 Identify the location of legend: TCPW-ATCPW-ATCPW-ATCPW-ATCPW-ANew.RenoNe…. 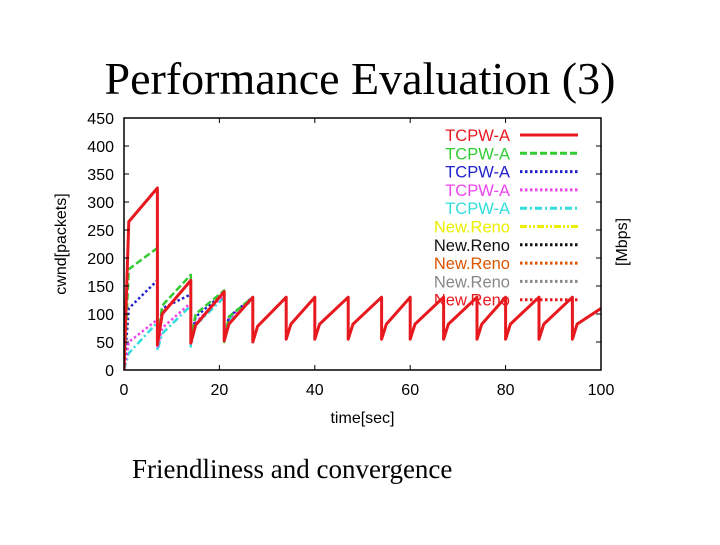
(506, 218).